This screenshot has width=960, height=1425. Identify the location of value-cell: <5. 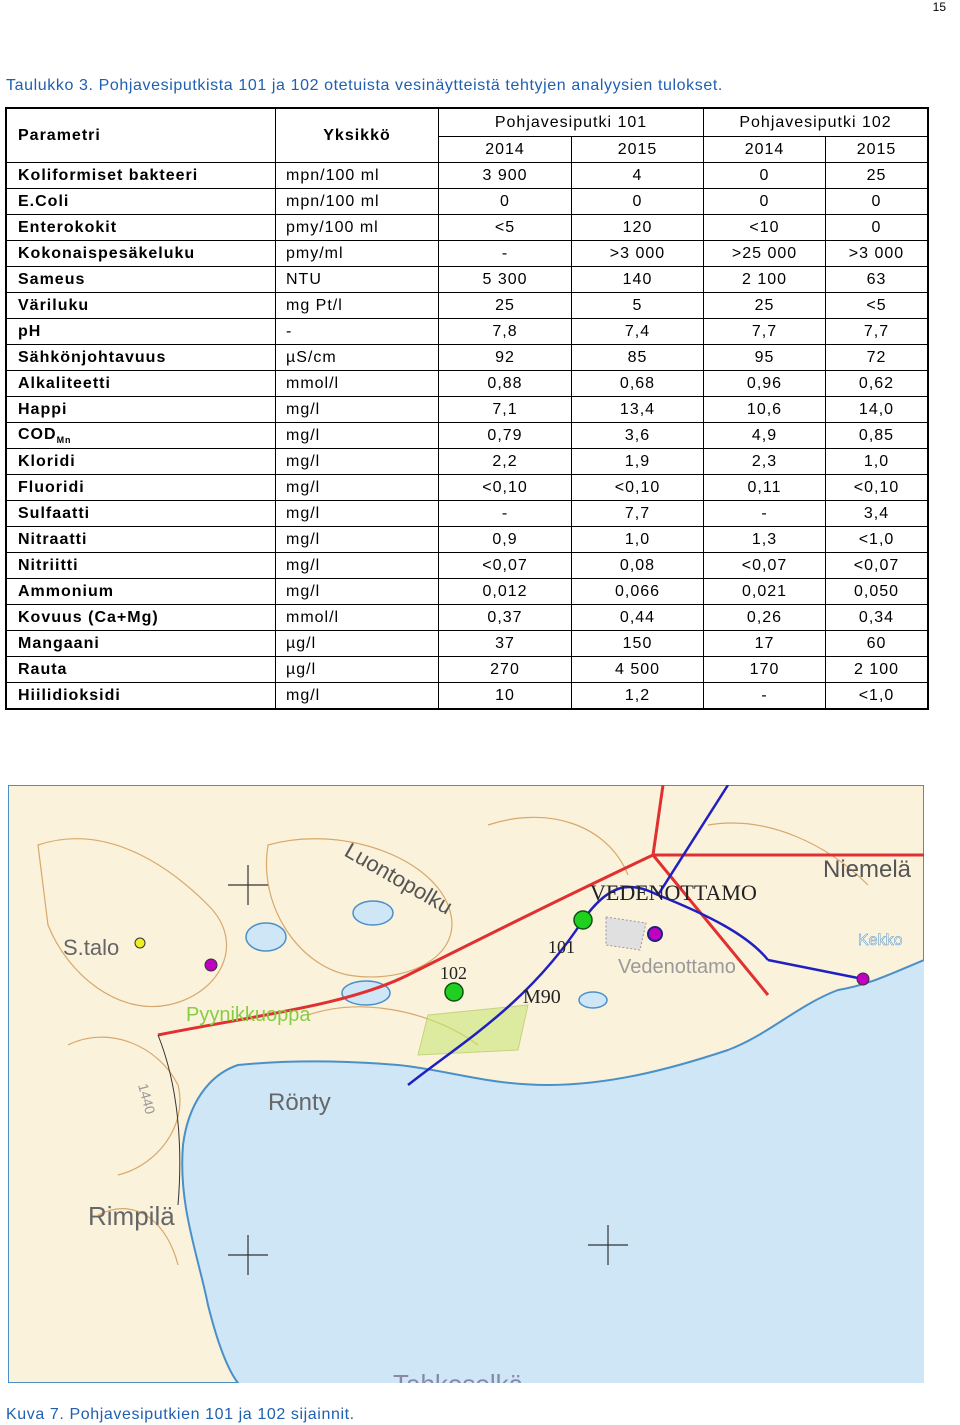
(505, 227).